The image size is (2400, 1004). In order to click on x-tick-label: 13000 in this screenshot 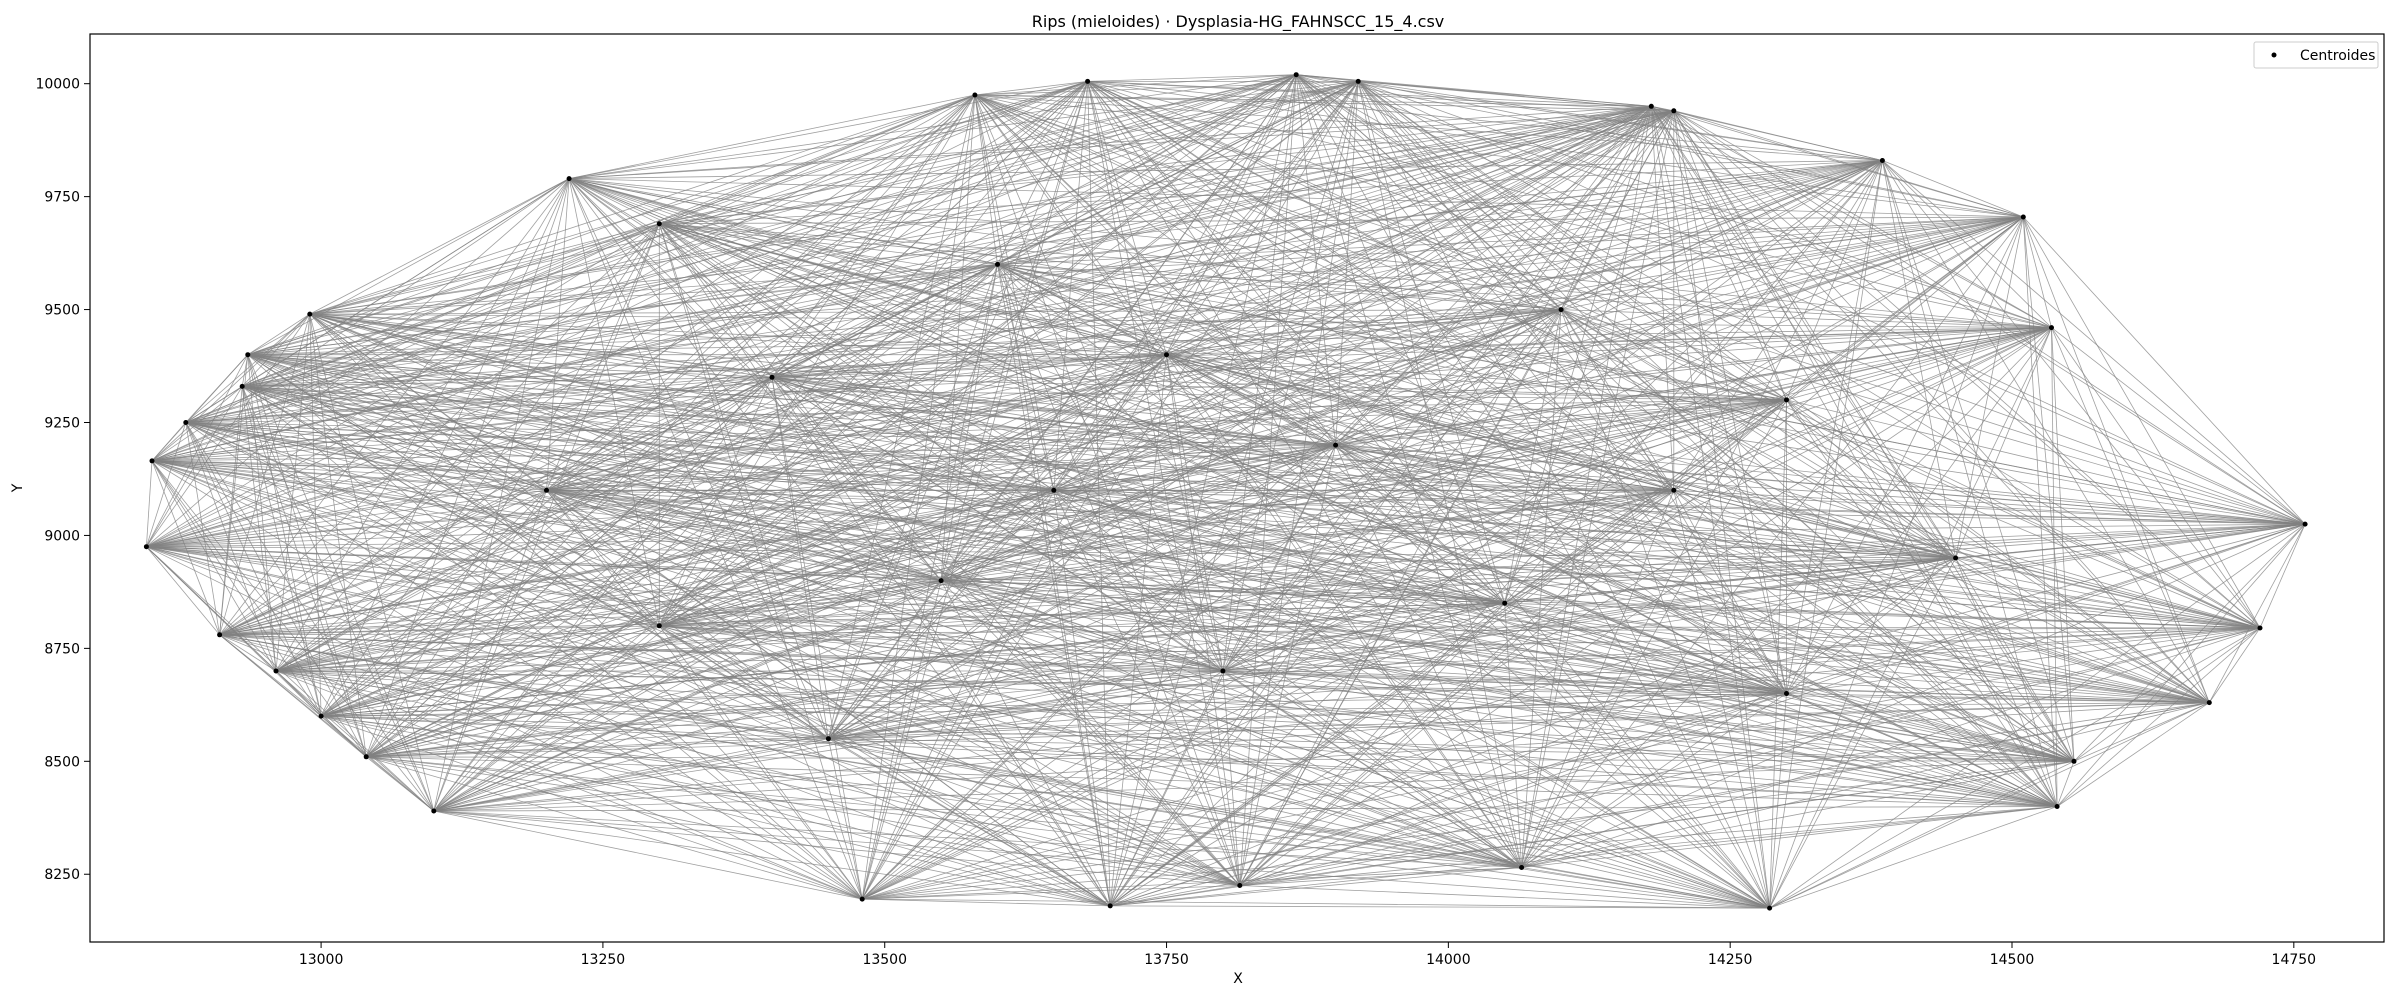, I will do `click(321, 960)`.